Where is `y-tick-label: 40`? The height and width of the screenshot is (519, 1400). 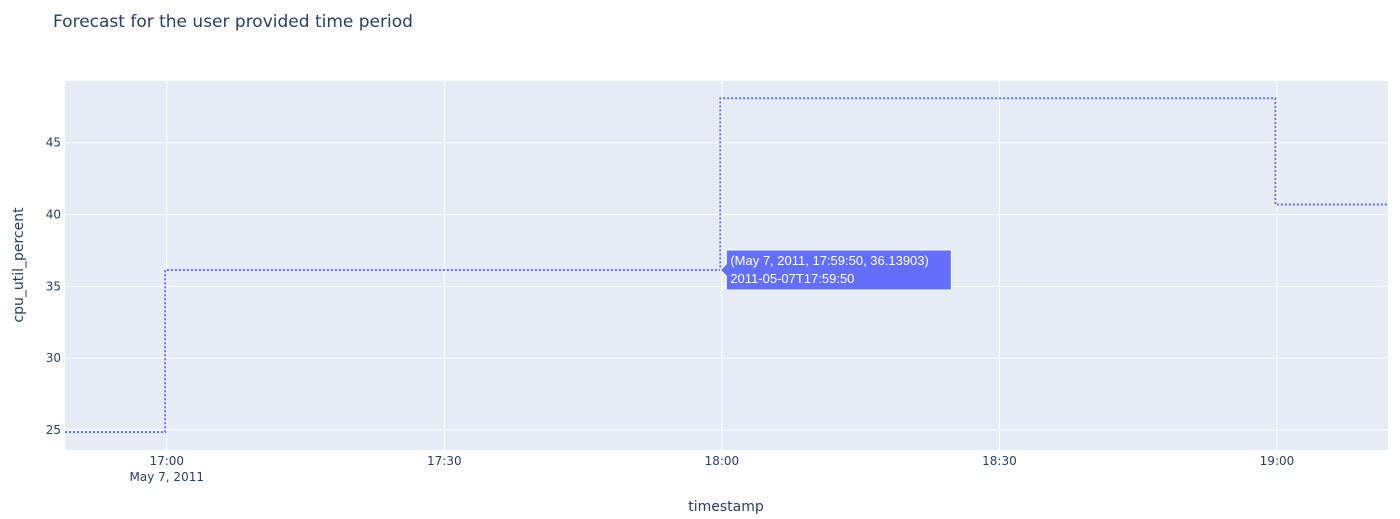 y-tick-label: 40 is located at coordinates (53, 215).